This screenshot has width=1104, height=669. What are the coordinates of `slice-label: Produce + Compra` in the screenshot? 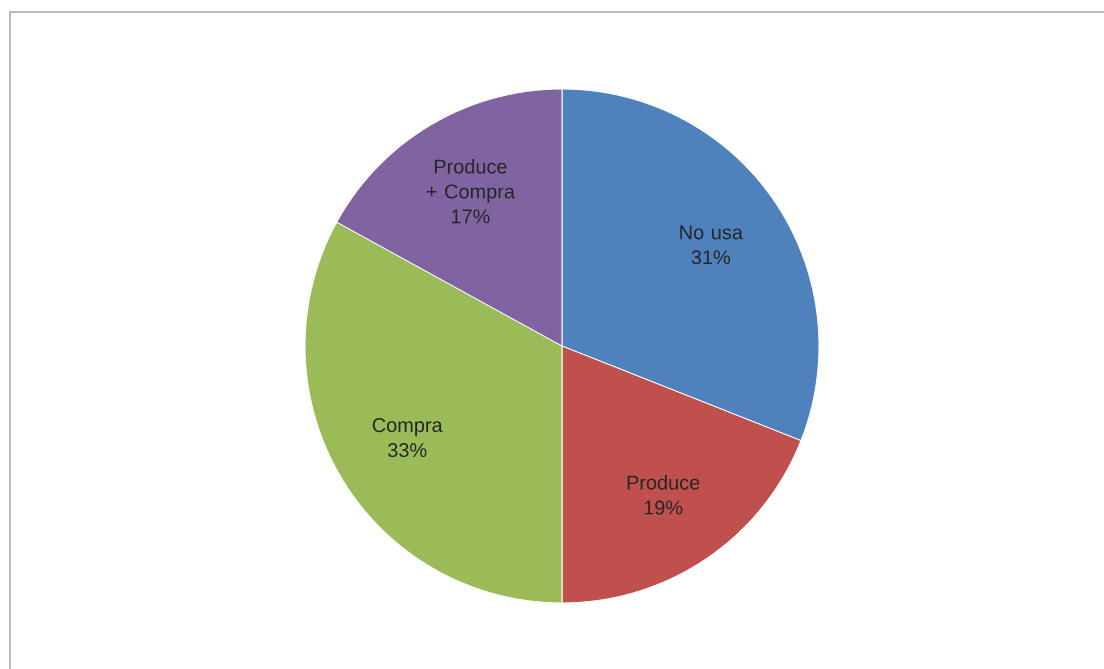 It's located at (470, 181).